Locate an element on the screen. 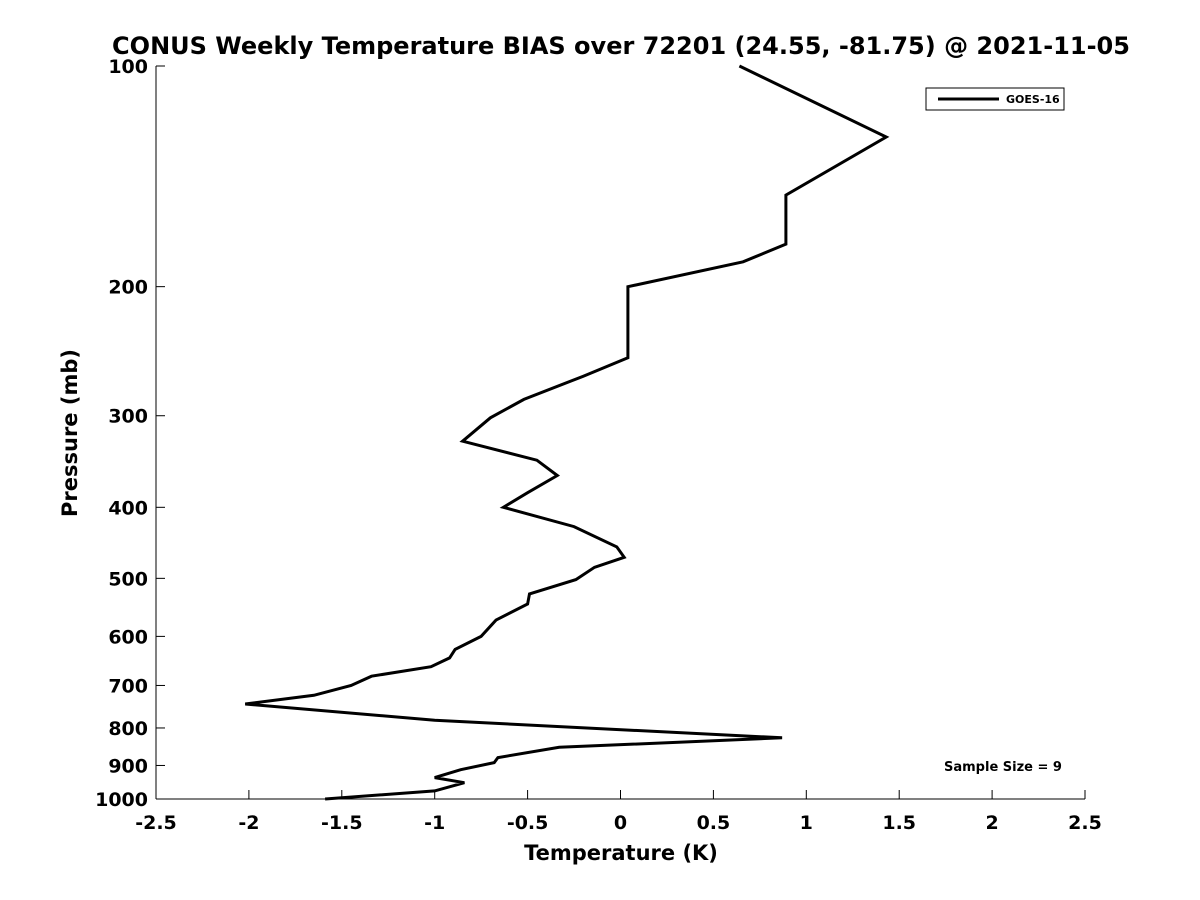 The image size is (1200, 900). legend-label-goes-16: GOES-16 is located at coordinates (1033, 99).